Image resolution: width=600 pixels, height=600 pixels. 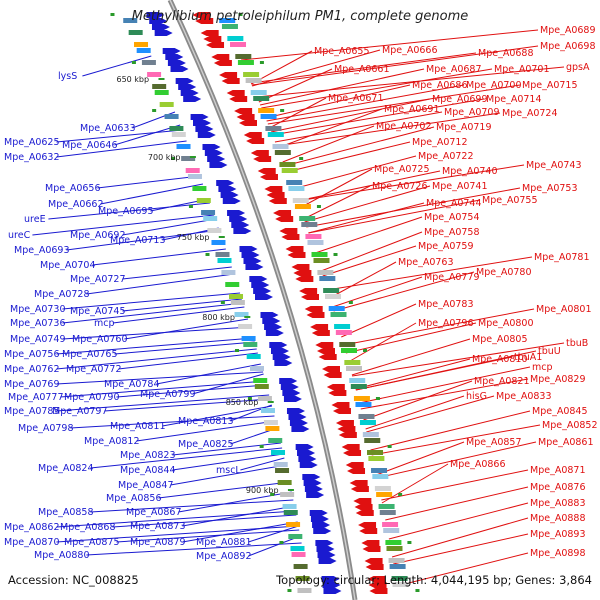 I want to click on right-gene-label: Mpe_A0741, so click(x=460, y=186).